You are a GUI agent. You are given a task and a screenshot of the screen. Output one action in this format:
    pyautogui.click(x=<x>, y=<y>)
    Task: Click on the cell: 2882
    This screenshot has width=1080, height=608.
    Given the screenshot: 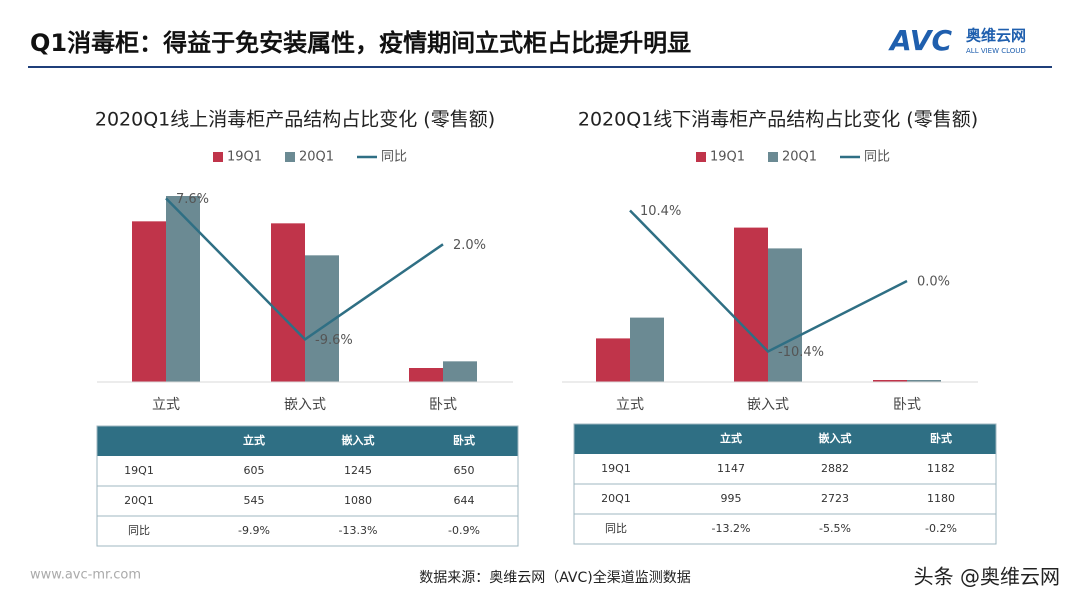 What is the action you would take?
    pyautogui.click(x=835, y=468)
    